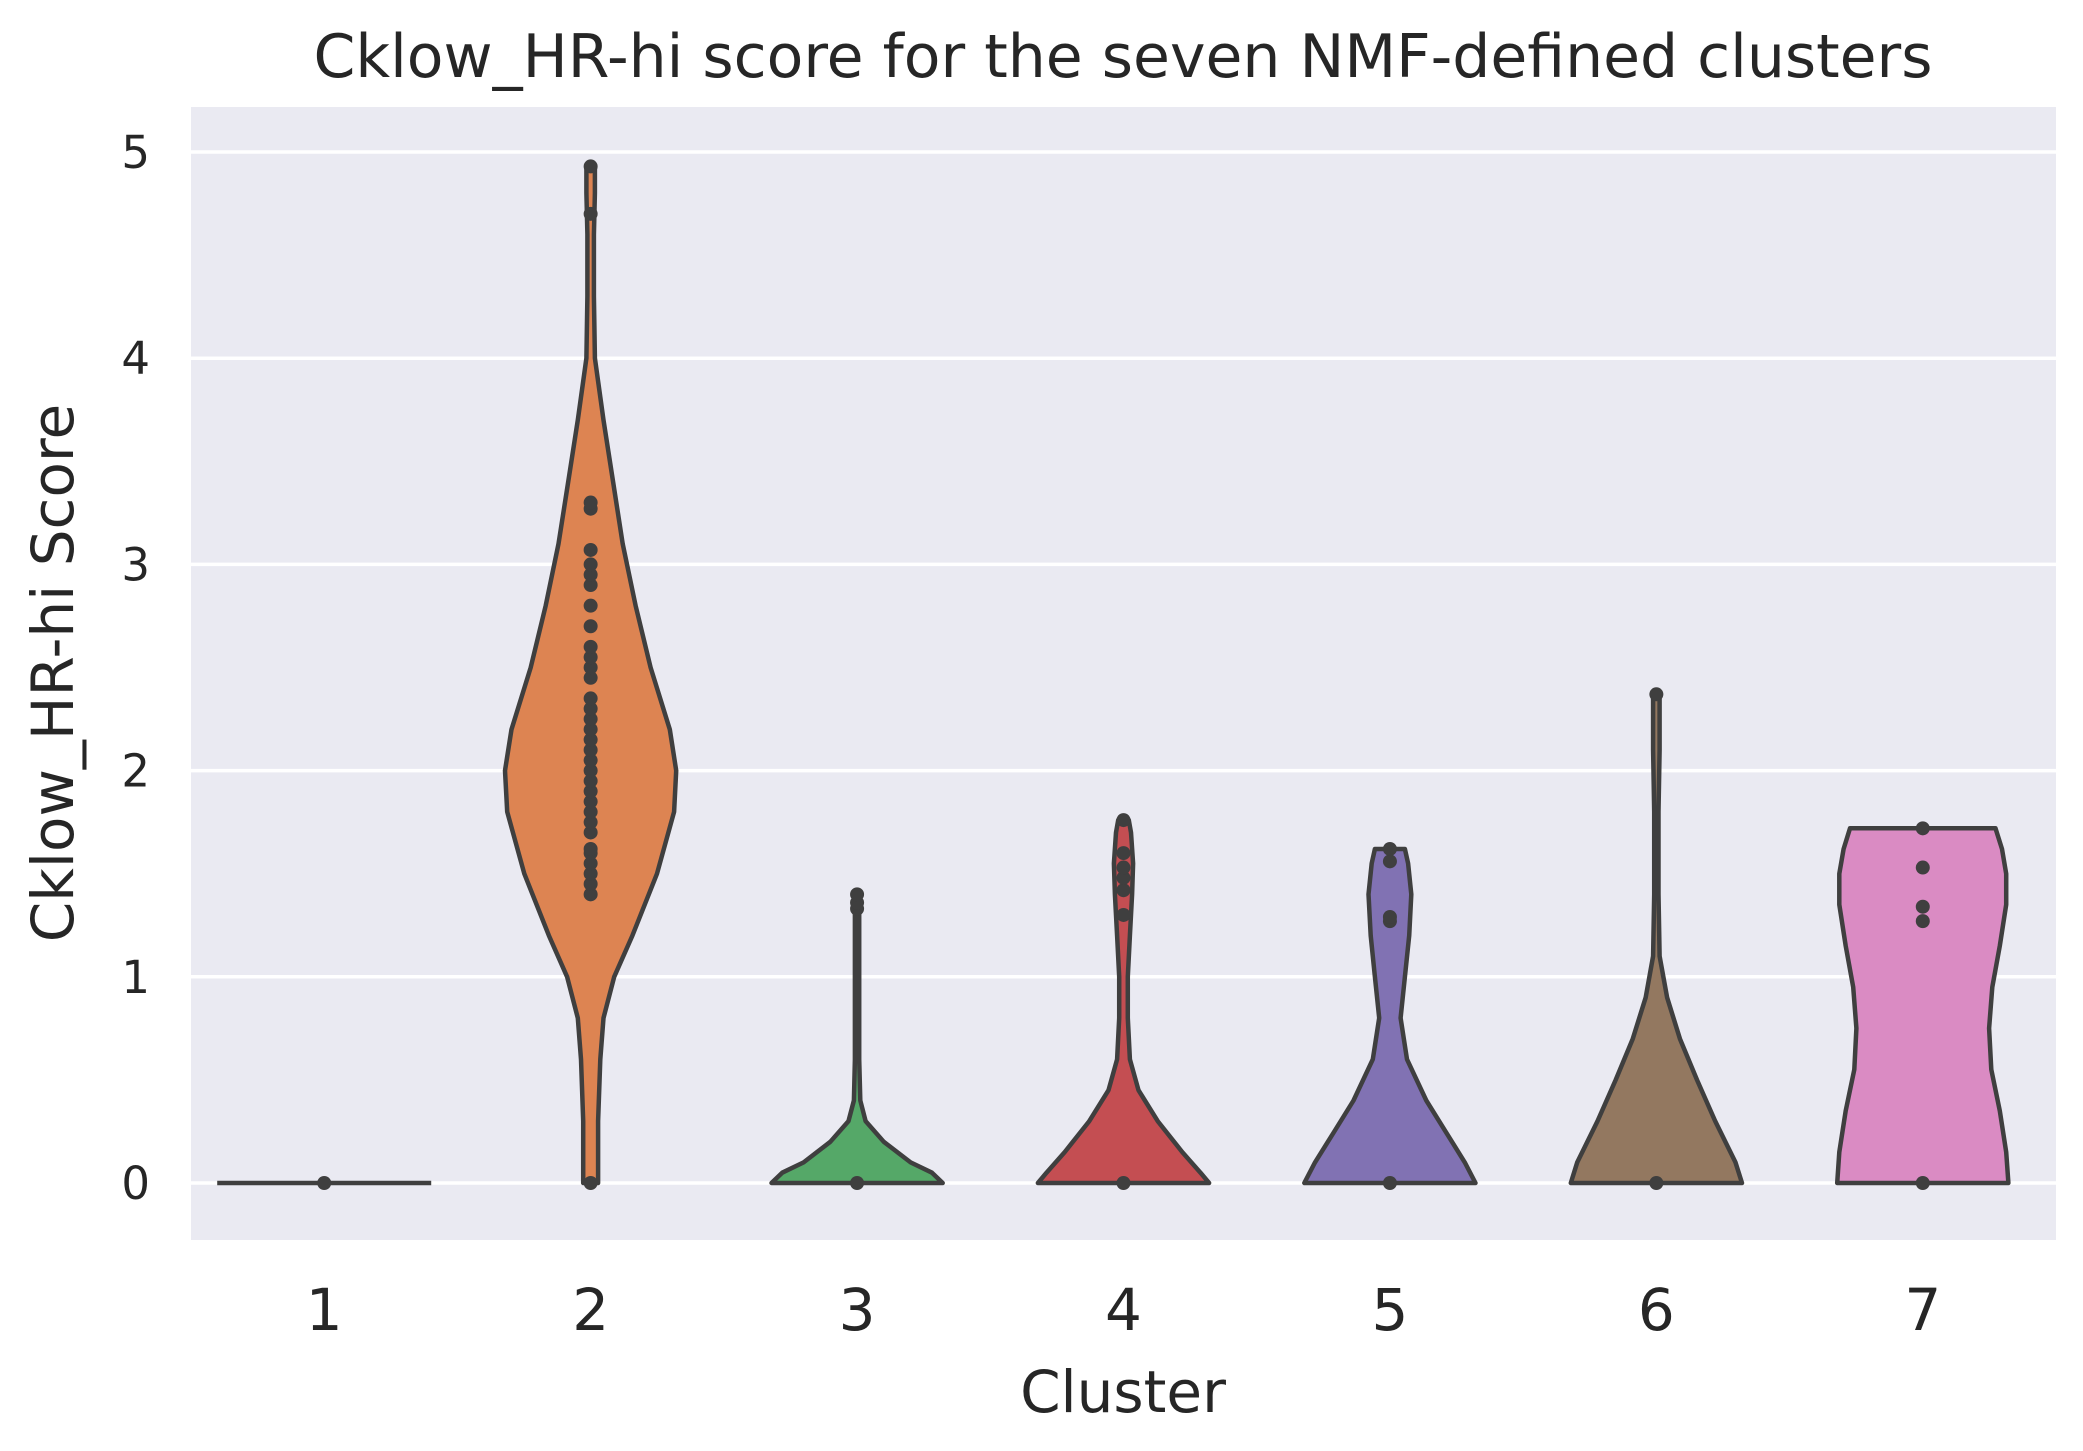 The image size is (2083, 1451). Describe the element at coordinates (135, 1183) in the screenshot. I see `y-tick-label: 0` at that location.